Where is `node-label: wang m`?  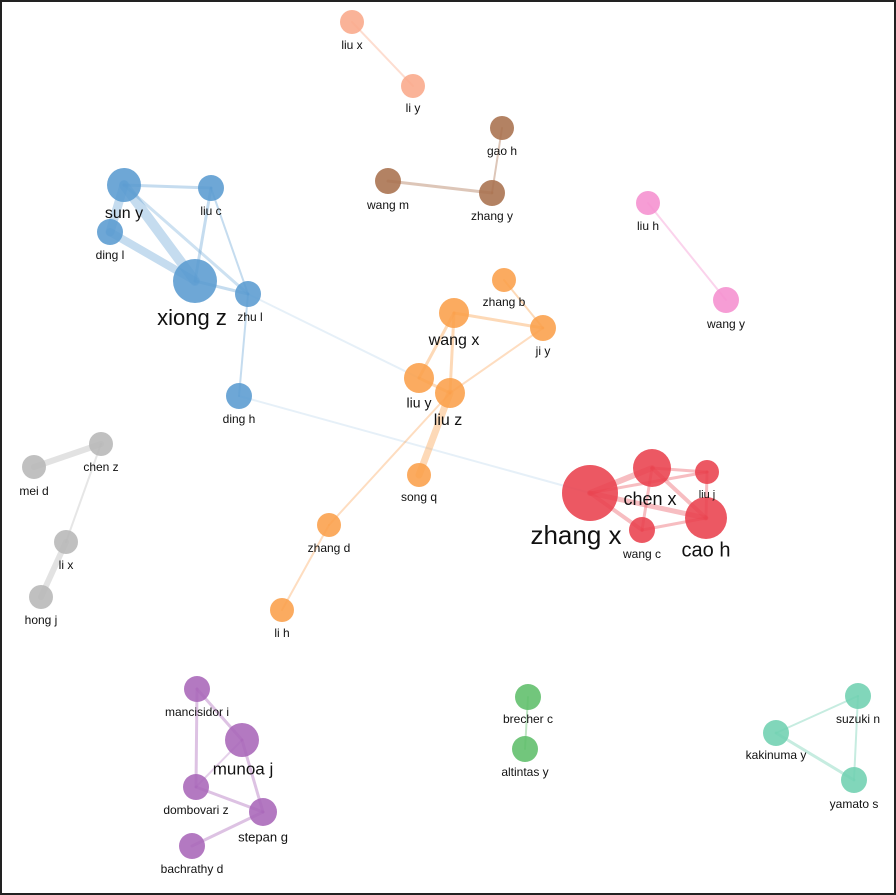
node-label: wang m is located at coordinates (387, 205).